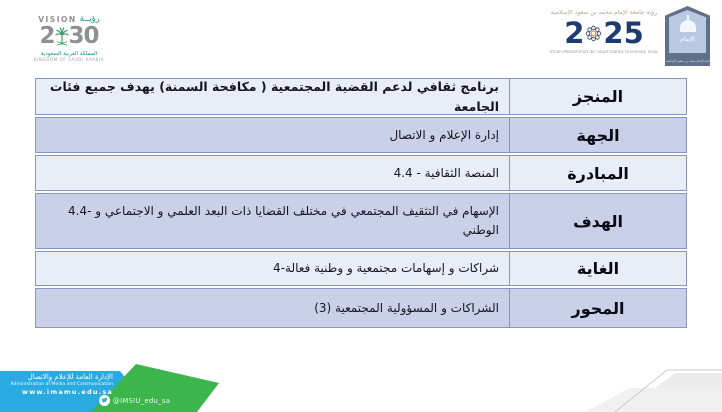  Describe the element at coordinates (446, 172) in the screenshot. I see `initiative-value: المنصة الثقافية - 4.4` at that location.